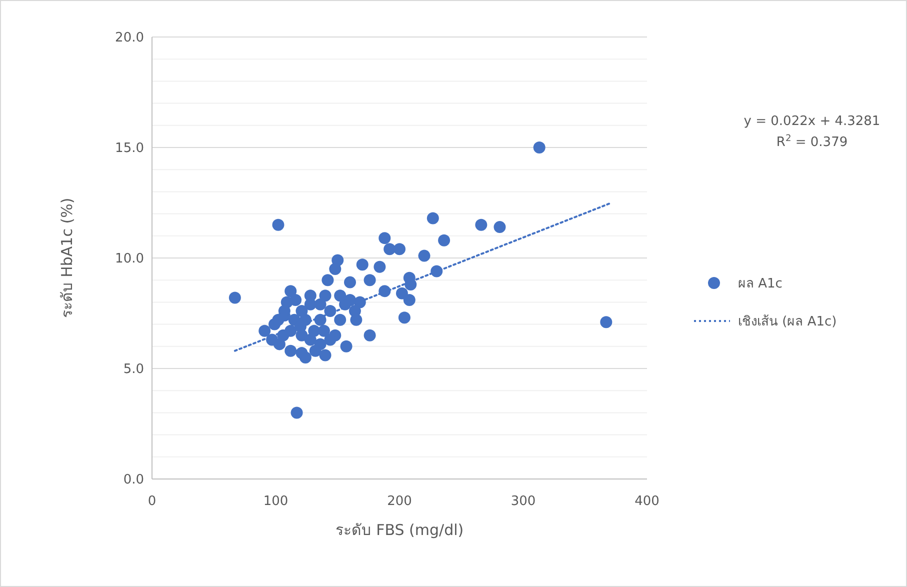  What do you see at coordinates (647, 501) in the screenshot?
I see `x-tick-label: 400` at bounding box center [647, 501].